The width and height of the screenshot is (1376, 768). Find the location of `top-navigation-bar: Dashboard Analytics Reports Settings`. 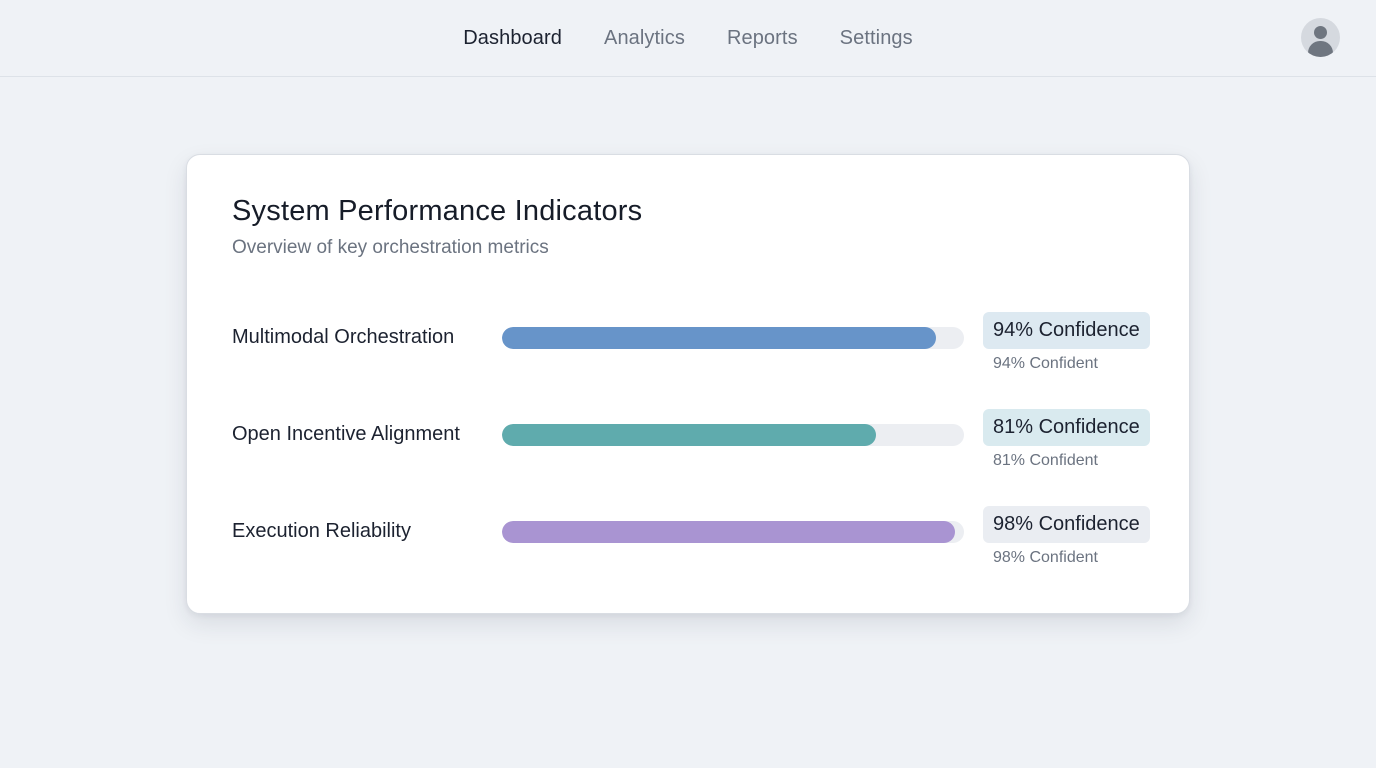

top-navigation-bar: Dashboard Analytics Reports Settings is located at coordinates (688, 38).